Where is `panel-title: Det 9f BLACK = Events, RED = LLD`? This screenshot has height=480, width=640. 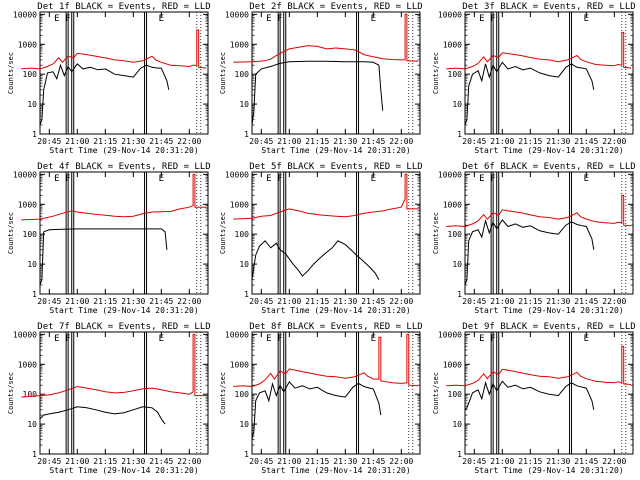 panel-title: Det 9f BLACK = Events, RED = LLD is located at coordinates (548, 327).